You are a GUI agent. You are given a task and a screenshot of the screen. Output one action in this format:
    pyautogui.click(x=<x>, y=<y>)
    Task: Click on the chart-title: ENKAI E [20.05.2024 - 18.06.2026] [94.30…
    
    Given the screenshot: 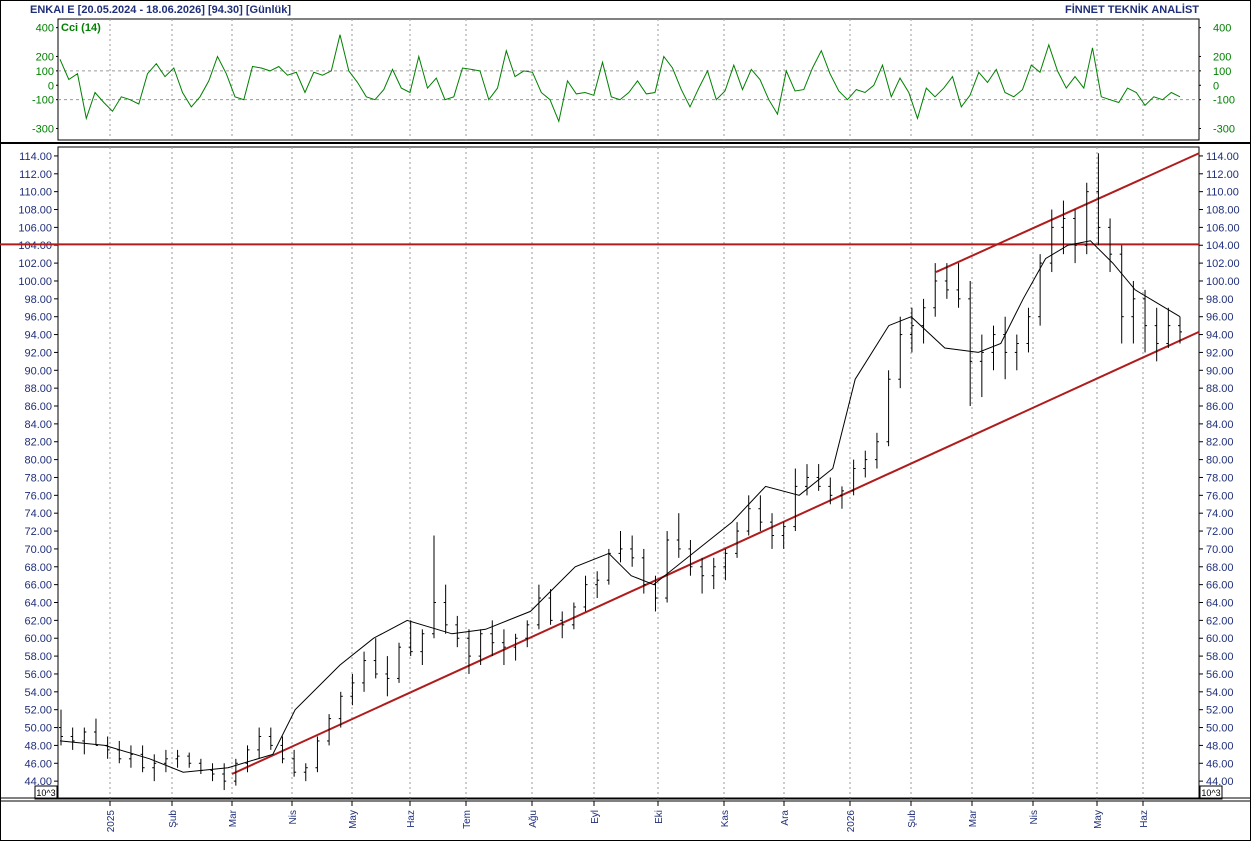 What is the action you would take?
    pyautogui.click(x=160, y=10)
    